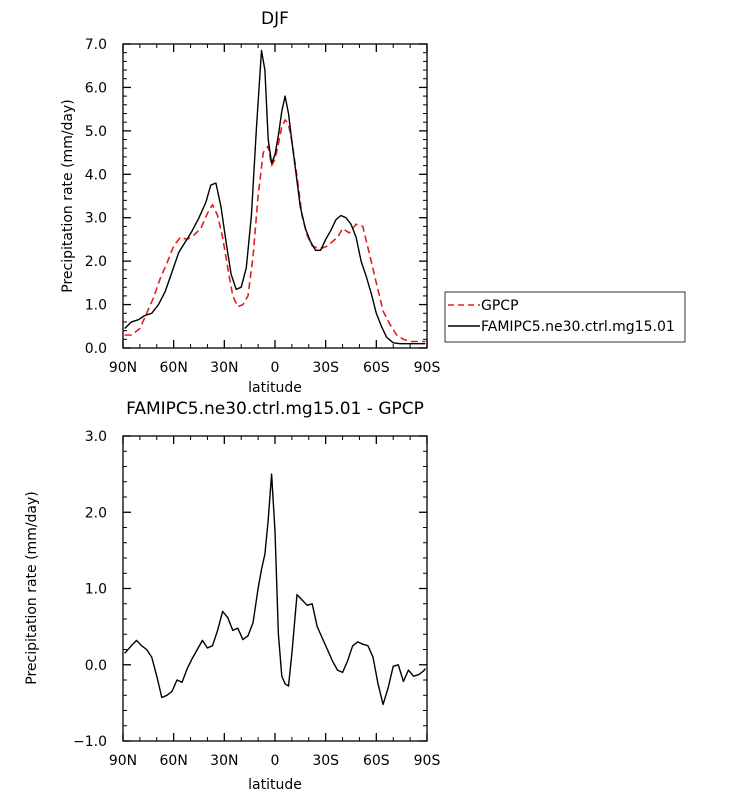 This screenshot has height=798, width=733. I want to click on top-x-tick-label: 30S, so click(325, 368).